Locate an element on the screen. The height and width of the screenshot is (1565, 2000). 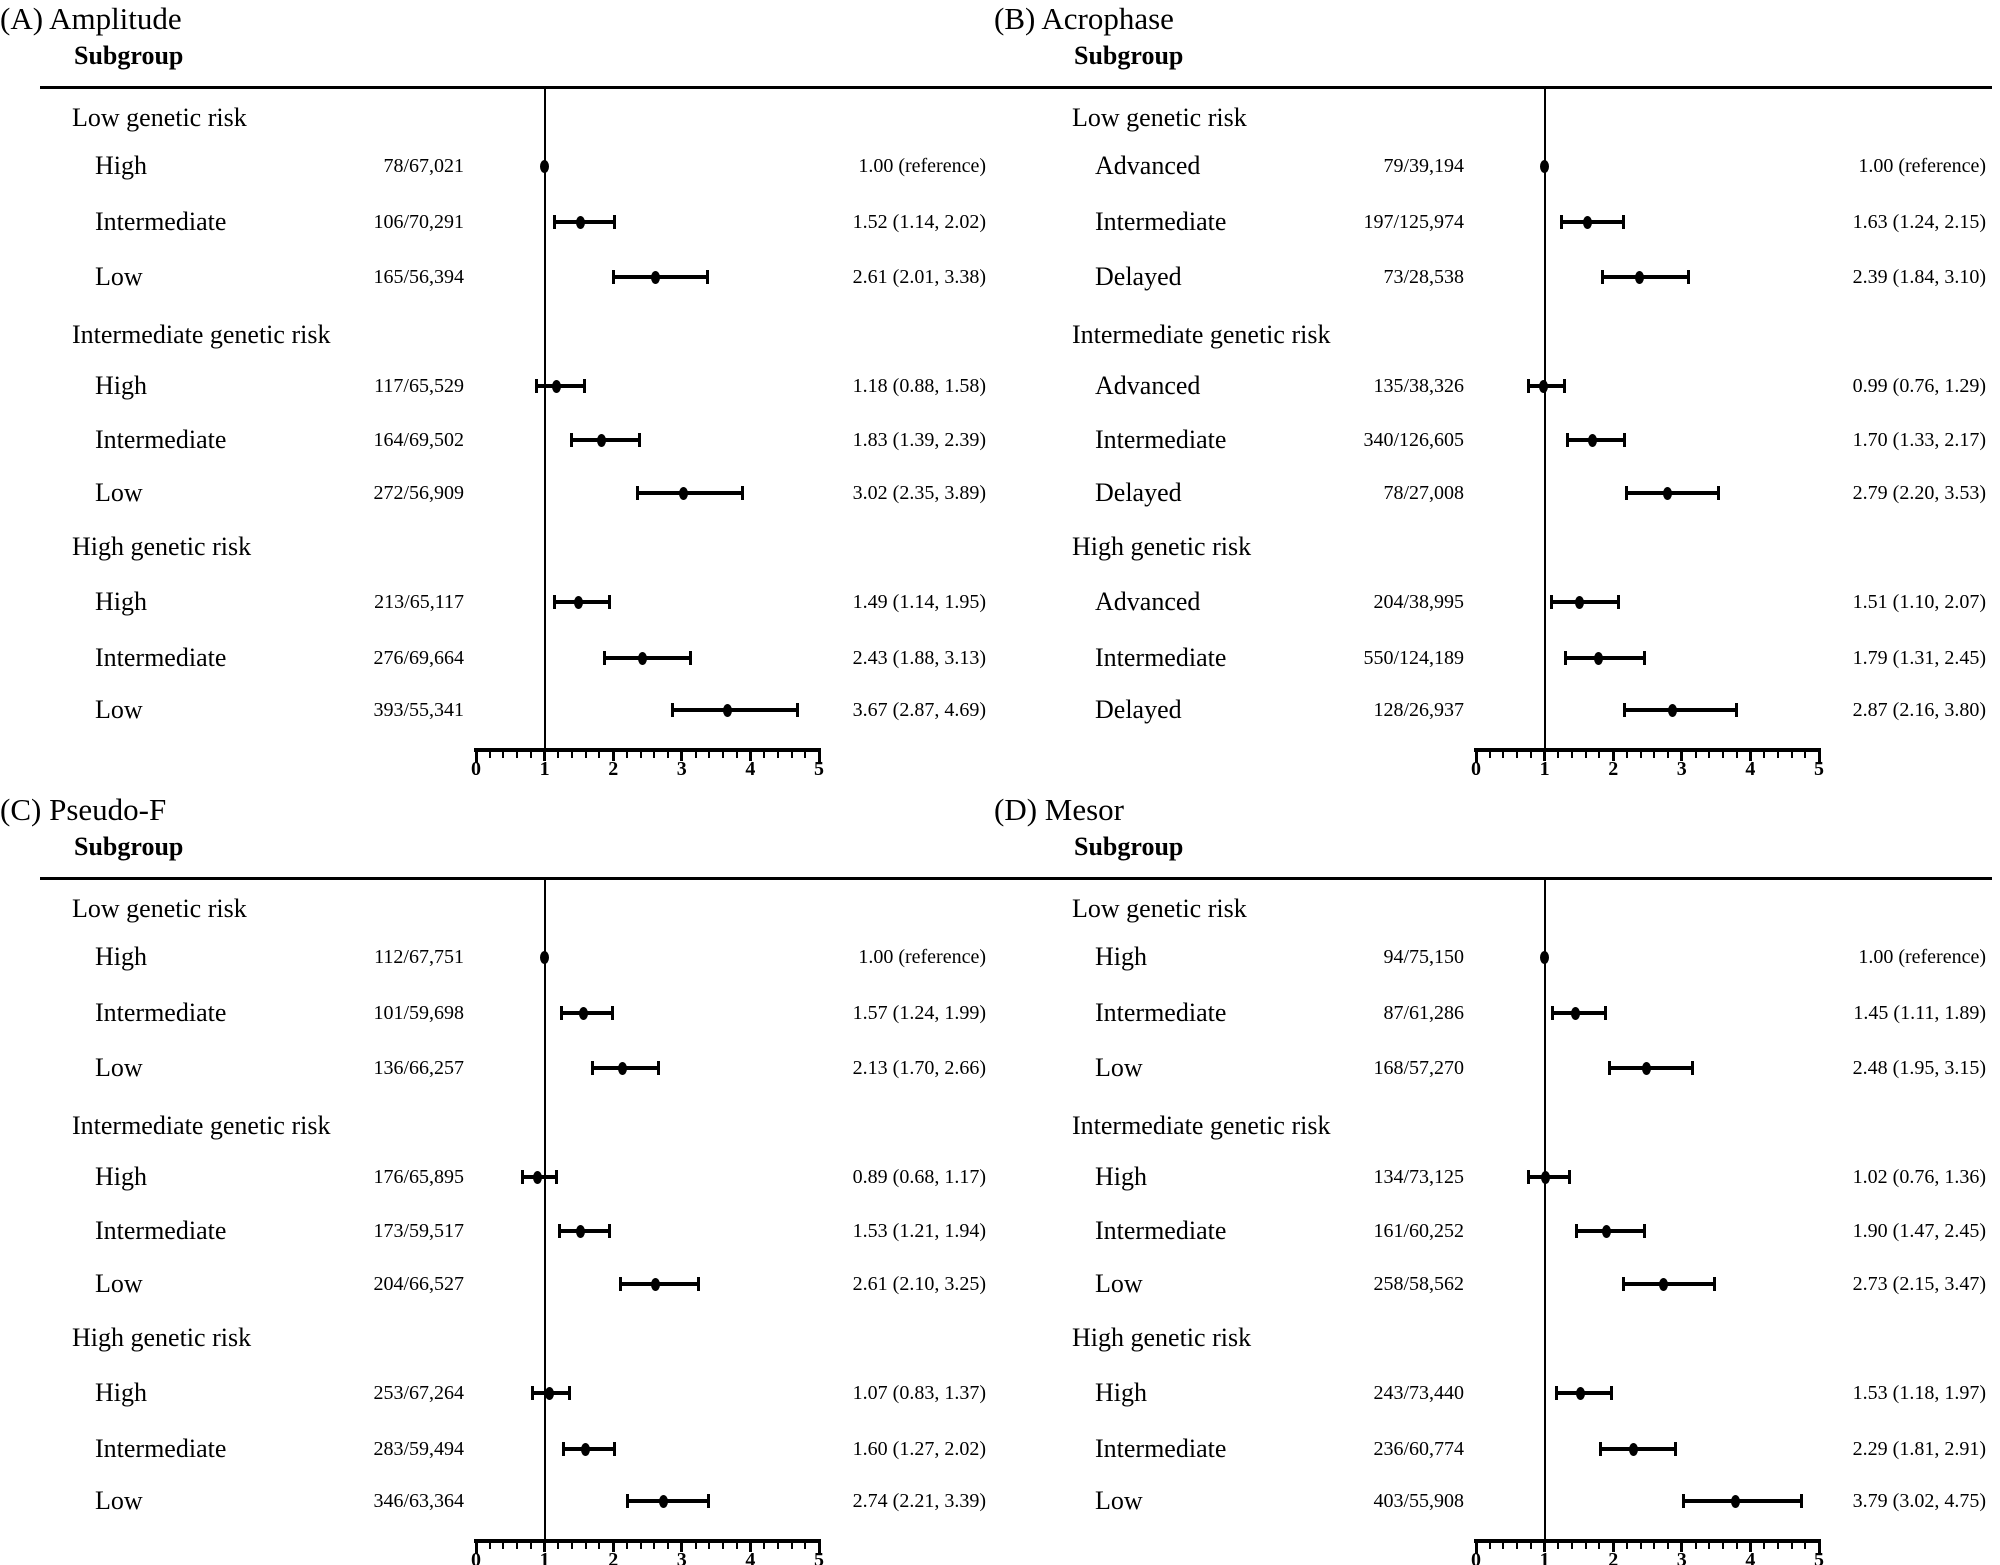
row-events-total: 403/55,908 is located at coordinates (1418, 1501).